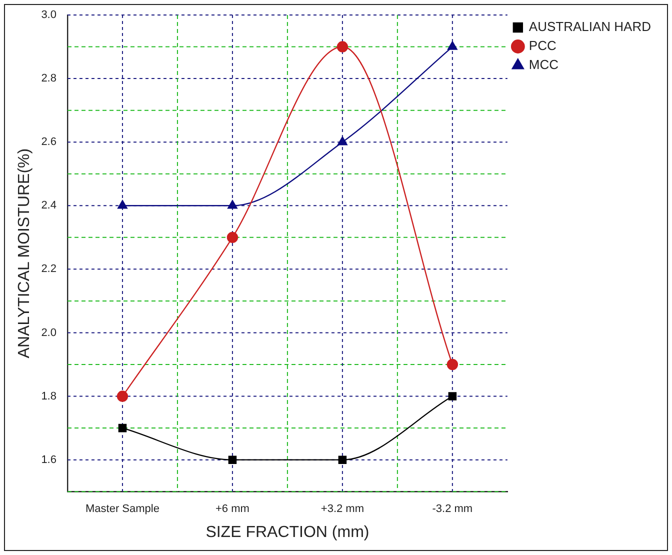 This screenshot has height=555, width=672. I want to click on y-tick-label: 2.8, so click(48, 78).